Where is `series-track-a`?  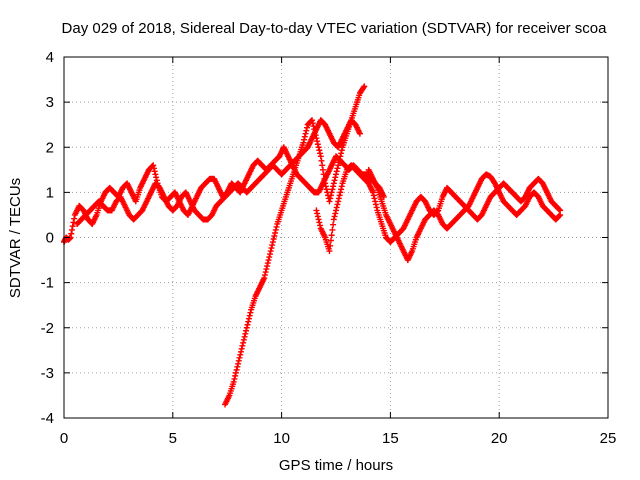
series-track-a is located at coordinates (224, 195).